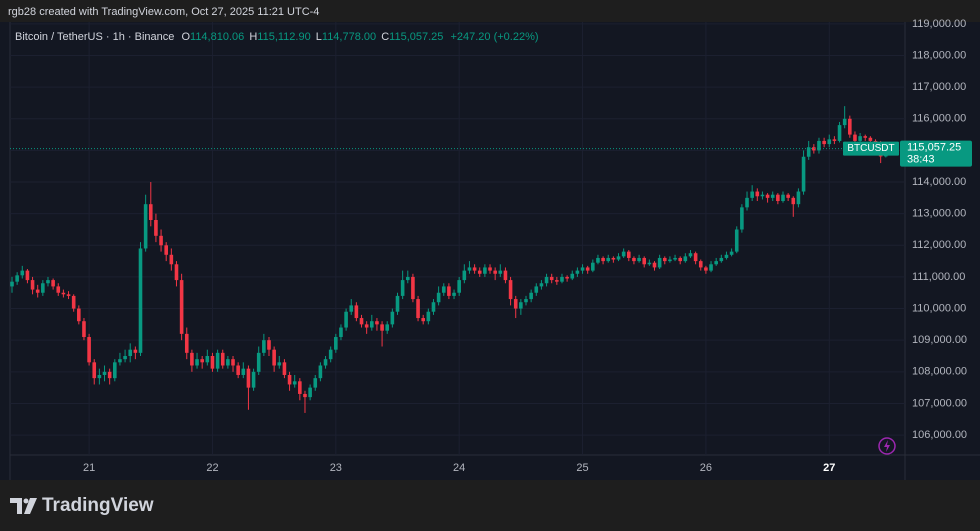 The width and height of the screenshot is (980, 531). Describe the element at coordinates (939, 24) in the screenshot. I see `y-tick-label: 119,000.00` at that location.